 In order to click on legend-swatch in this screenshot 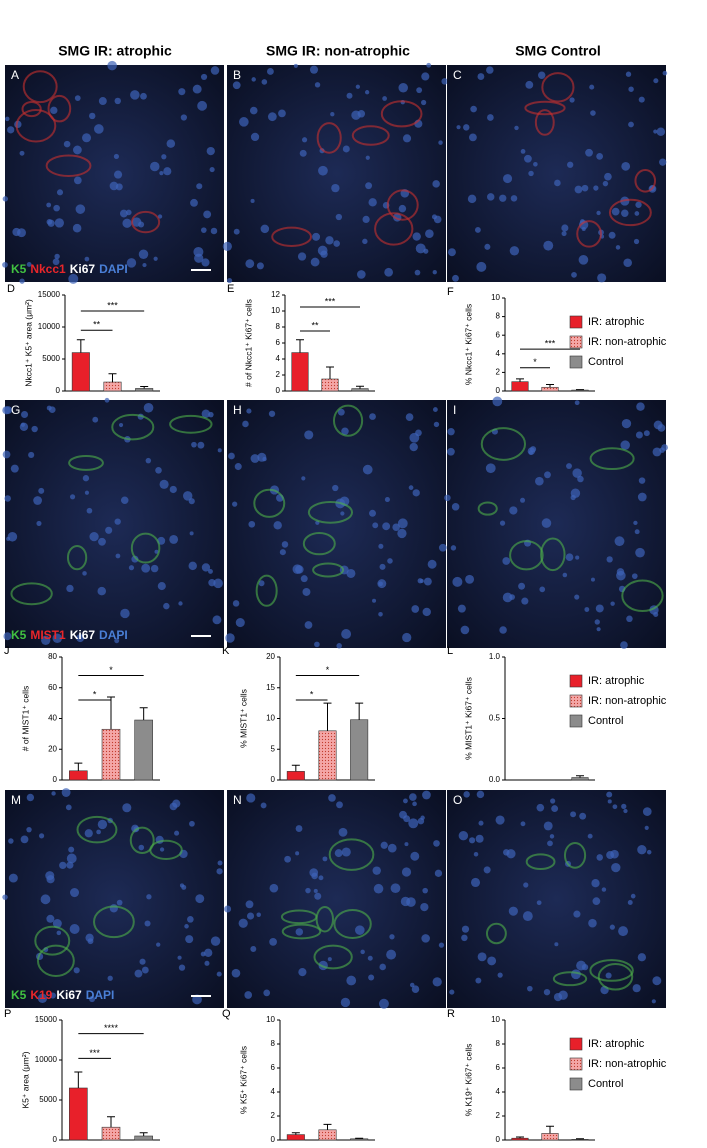, I will do `click(576, 1084)`.